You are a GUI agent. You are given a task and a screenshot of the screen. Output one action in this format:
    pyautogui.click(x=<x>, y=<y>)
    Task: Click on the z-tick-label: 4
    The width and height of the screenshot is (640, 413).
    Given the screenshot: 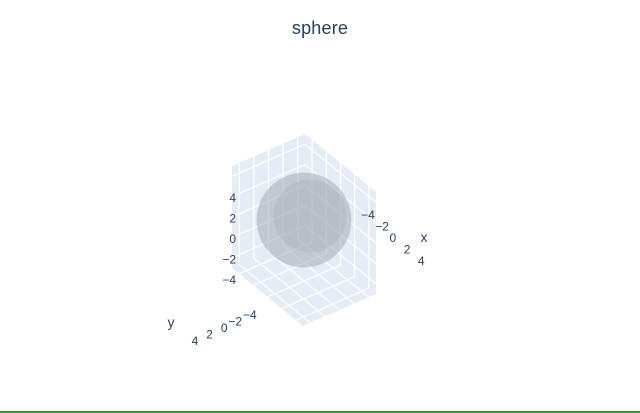 What is the action you would take?
    pyautogui.click(x=232, y=198)
    